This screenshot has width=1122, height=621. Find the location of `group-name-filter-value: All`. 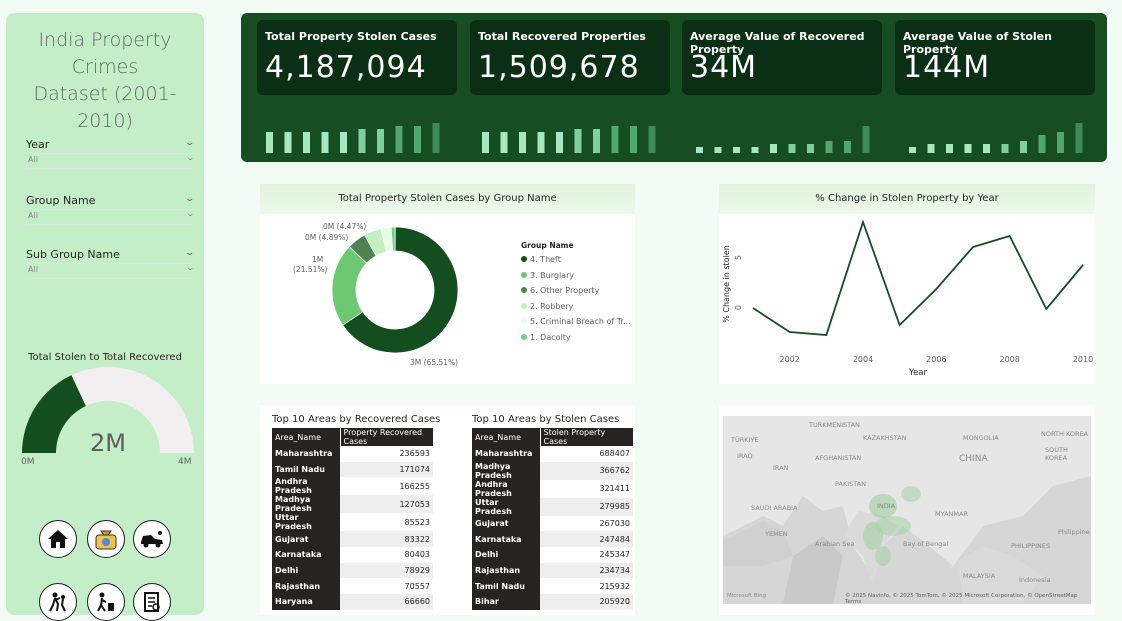

group-name-filter-value: All is located at coordinates (33, 215).